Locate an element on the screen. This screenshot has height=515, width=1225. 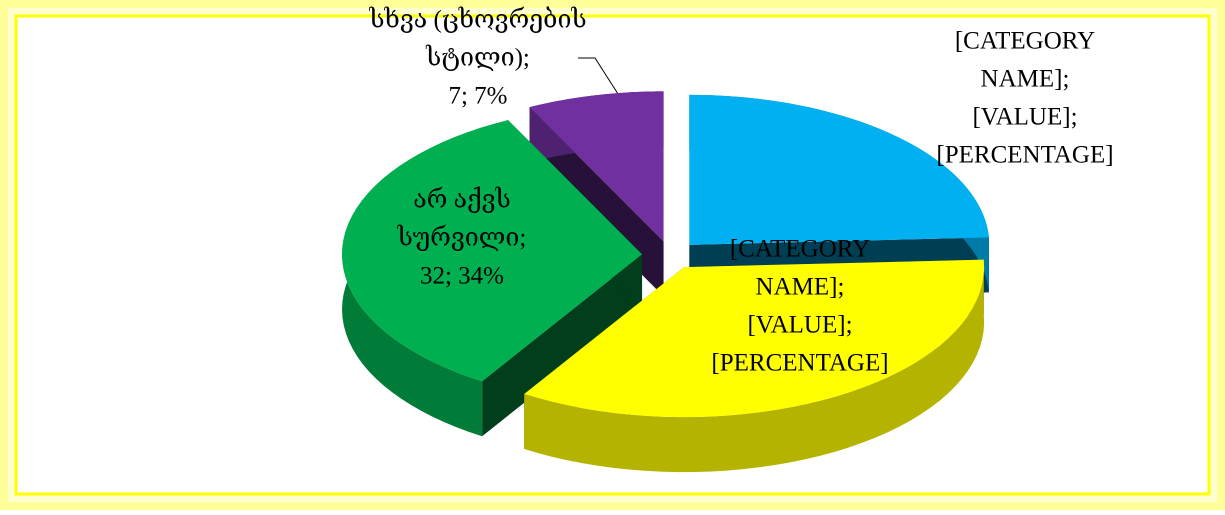
data-label: სხვა (ცხოვრების is located at coordinates (477, 20).